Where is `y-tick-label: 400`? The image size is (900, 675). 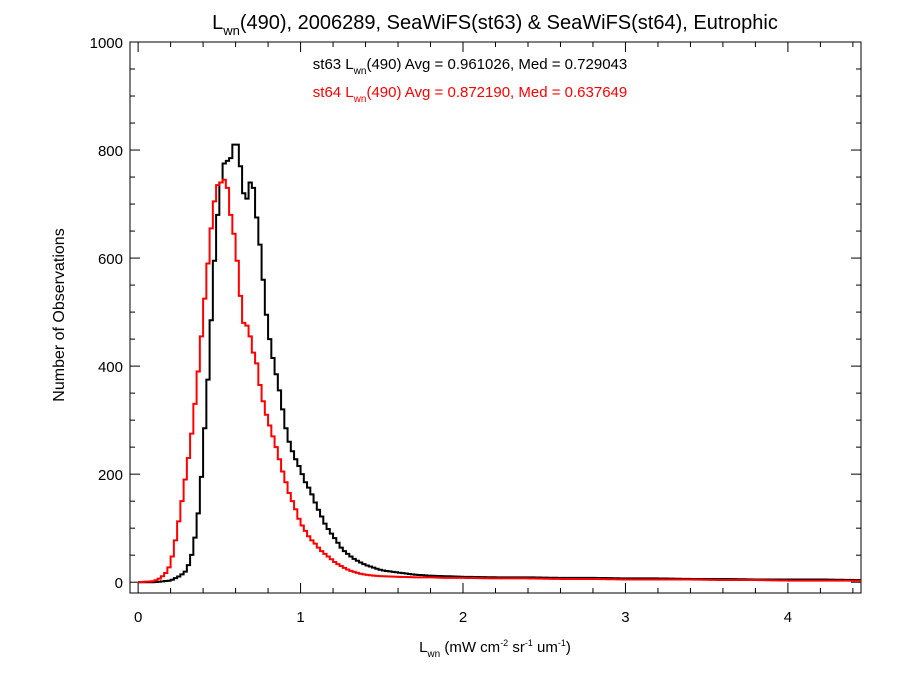
y-tick-label: 400 is located at coordinates (110, 367).